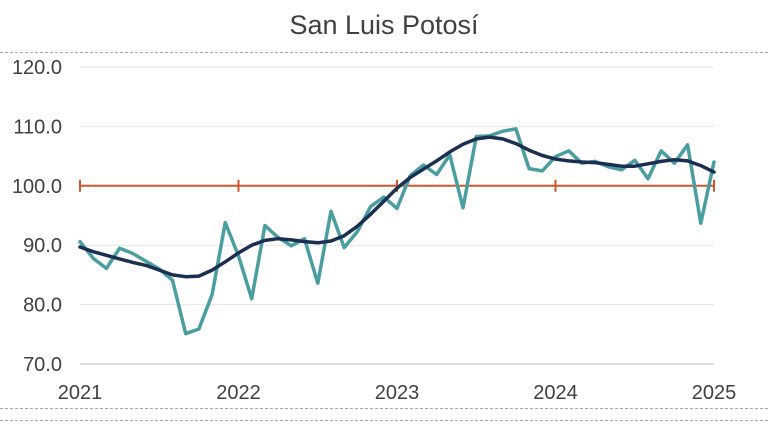 This screenshot has width=768, height=428. Describe the element at coordinates (37, 127) in the screenshot. I see `y-tick-label: 110.0` at that location.